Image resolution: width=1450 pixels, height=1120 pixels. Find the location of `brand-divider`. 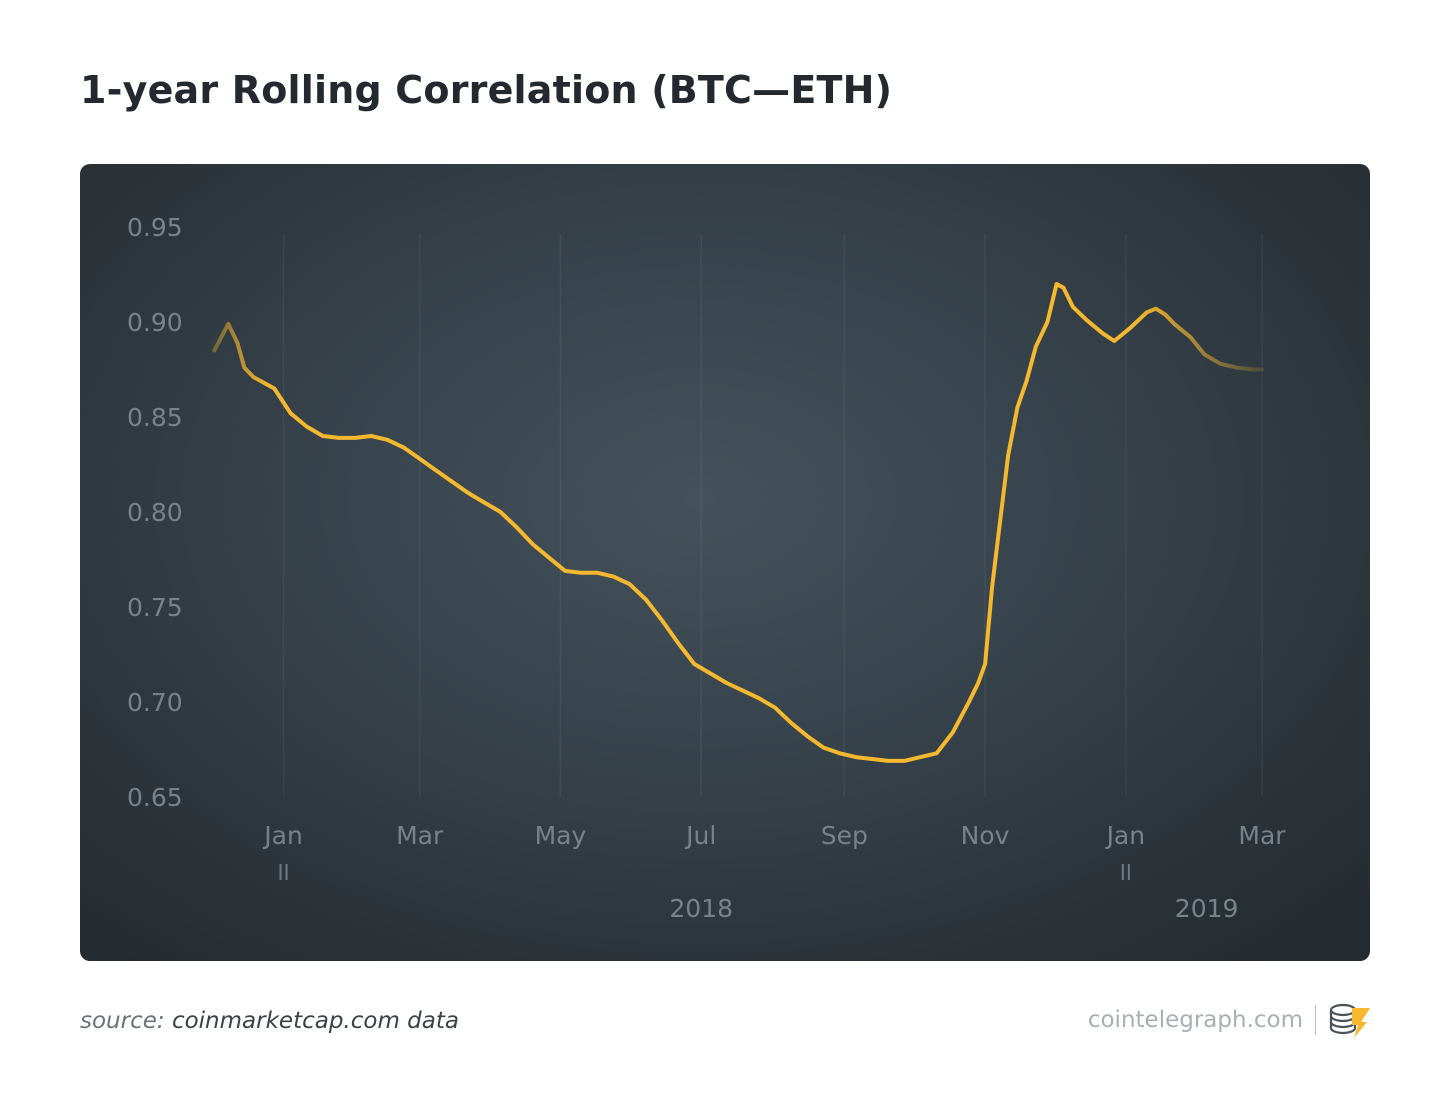

brand-divider is located at coordinates (1315, 1020).